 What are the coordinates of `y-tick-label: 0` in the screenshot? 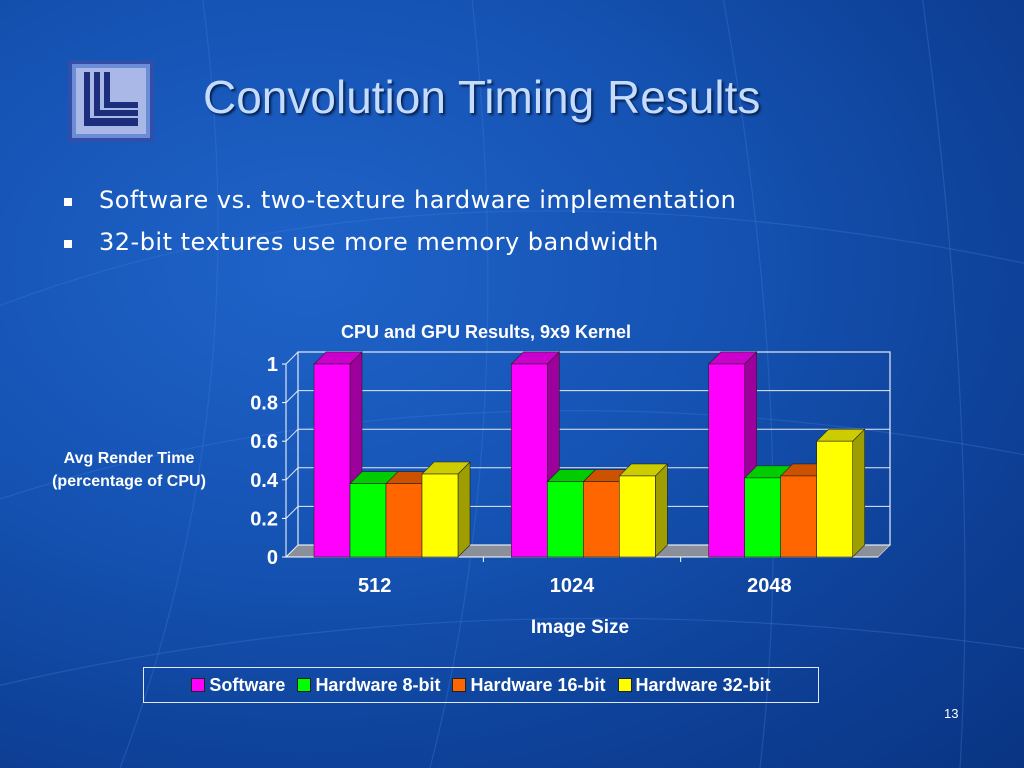 It's located at (272, 558).